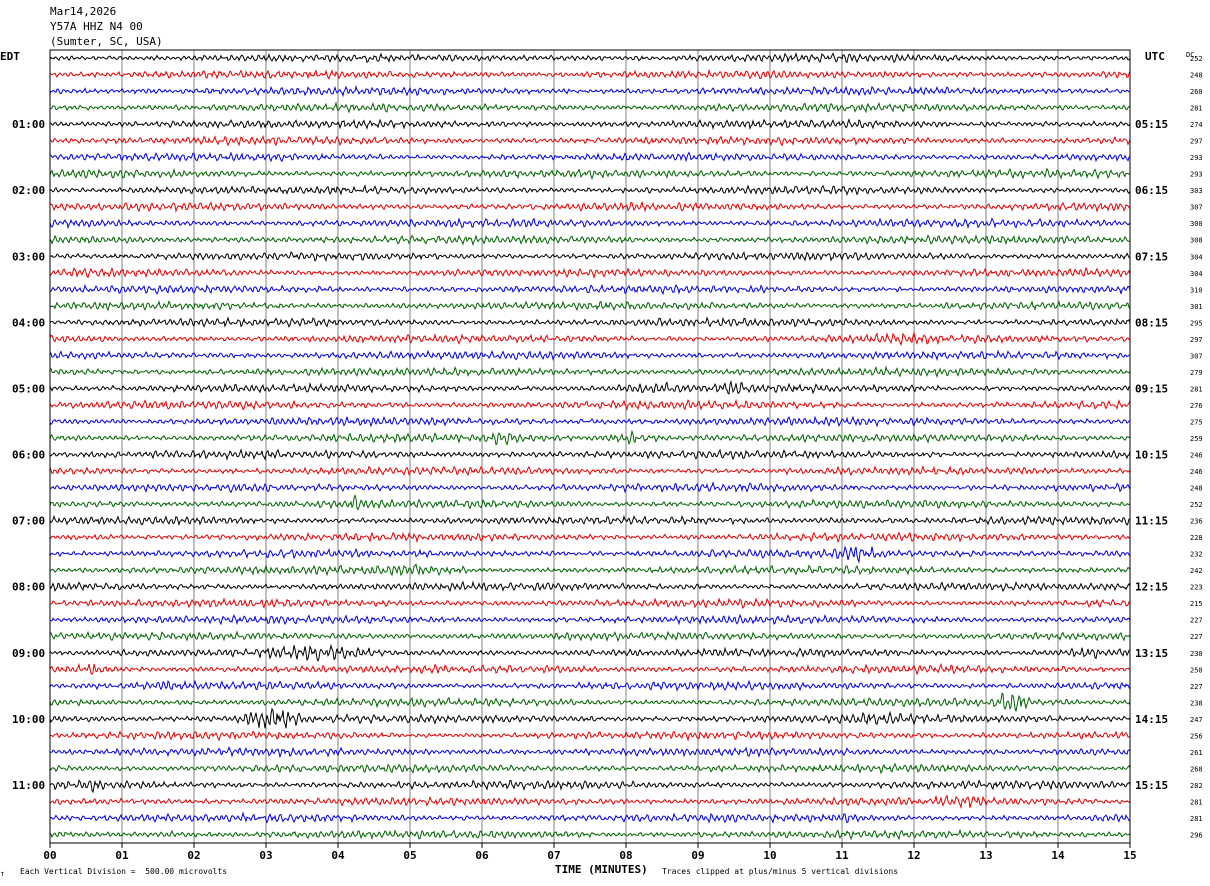 The height and width of the screenshot is (886, 1210). Describe the element at coordinates (1151, 521) in the screenshot. I see `utc-hour-label: 11:15` at that location.